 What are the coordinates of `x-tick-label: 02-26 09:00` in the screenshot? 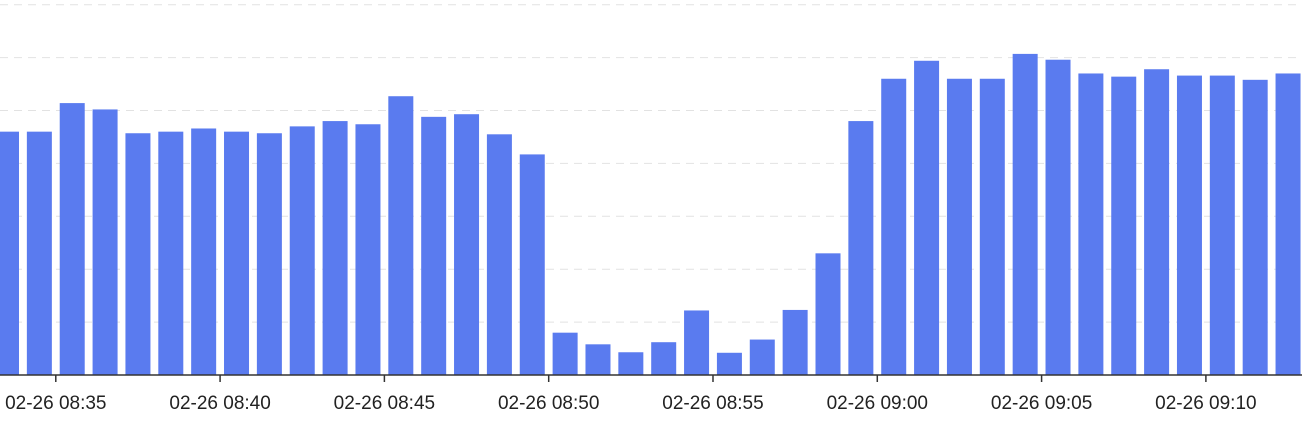 It's located at (877, 403).